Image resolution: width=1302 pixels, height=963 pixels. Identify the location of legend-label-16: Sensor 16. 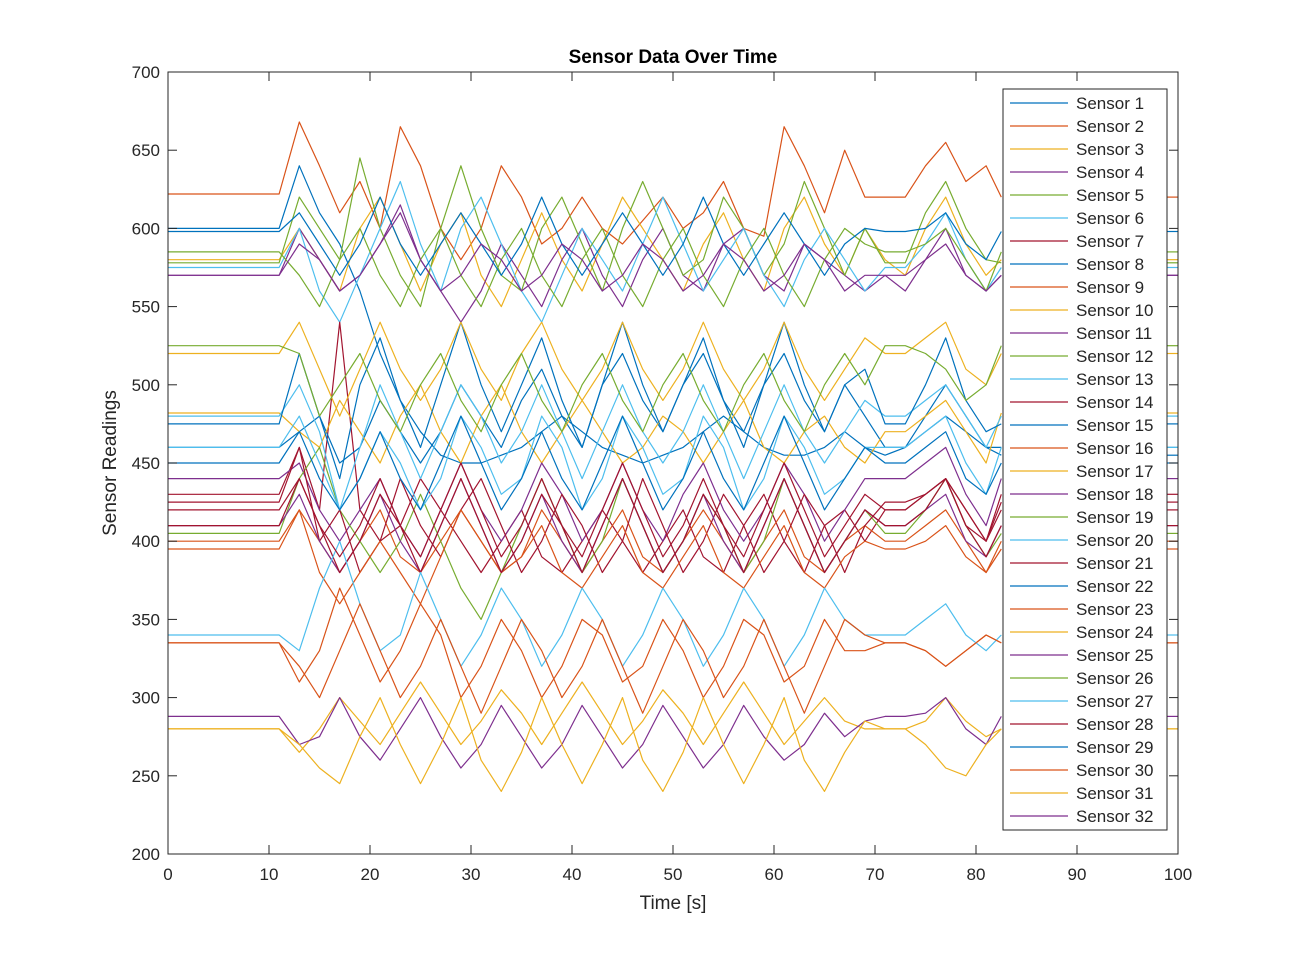
(1115, 448).